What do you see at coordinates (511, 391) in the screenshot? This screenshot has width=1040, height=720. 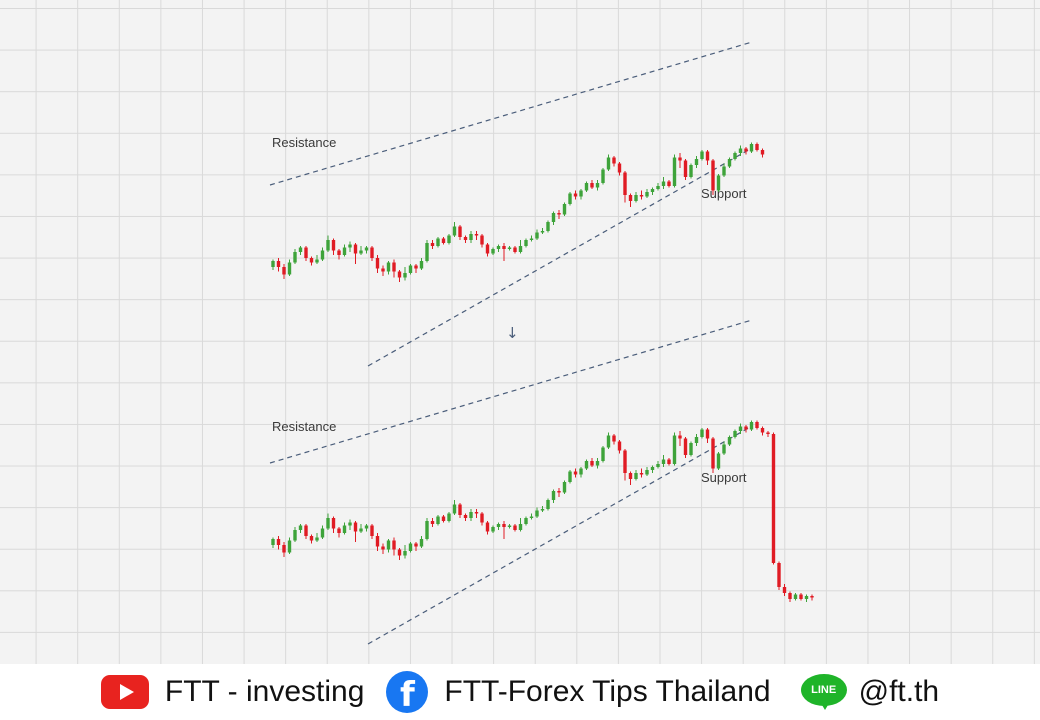 I see `resistance-line-bottom` at bounding box center [511, 391].